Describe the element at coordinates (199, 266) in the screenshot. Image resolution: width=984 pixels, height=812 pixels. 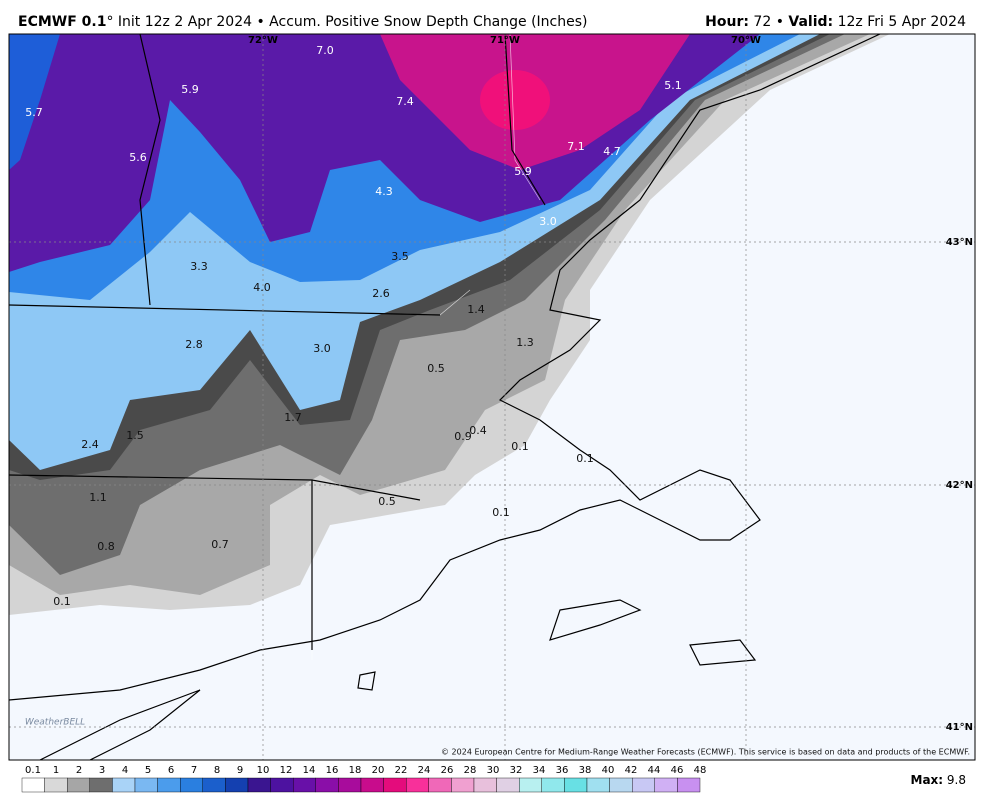
I see `value-label: 3.3` at that location.